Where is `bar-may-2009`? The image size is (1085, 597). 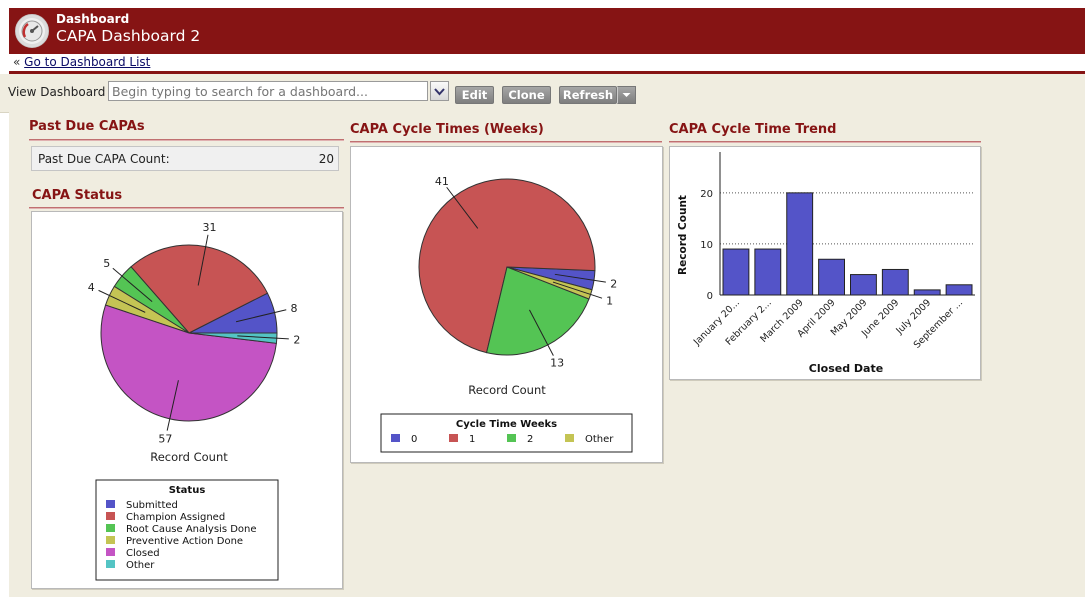
bar-may-2009 is located at coordinates (863, 285).